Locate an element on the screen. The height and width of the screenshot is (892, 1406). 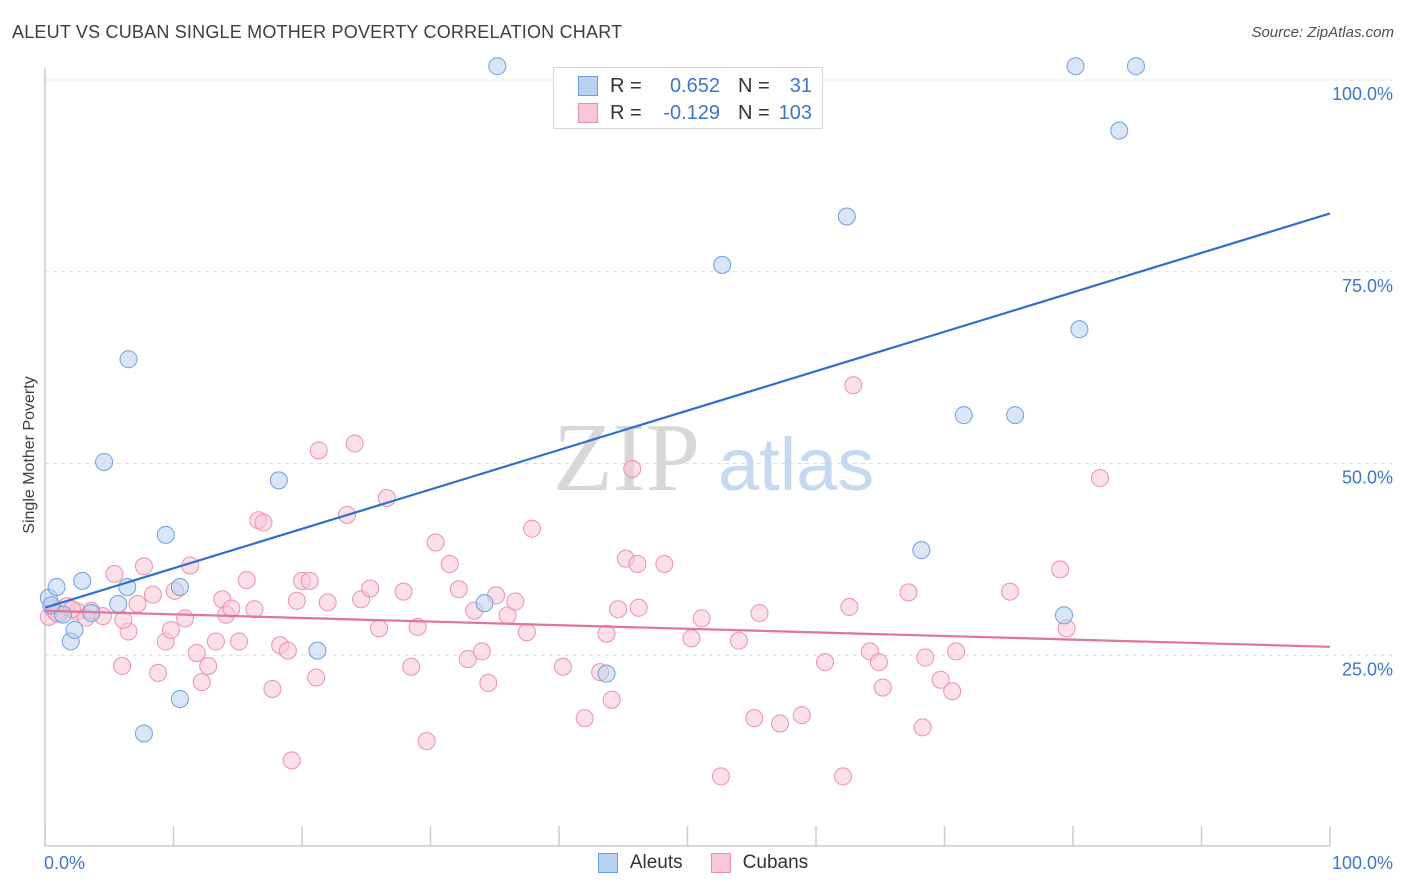
legend-row-cubans: R = -0.129 N = 103 is located at coordinates (695, 113).